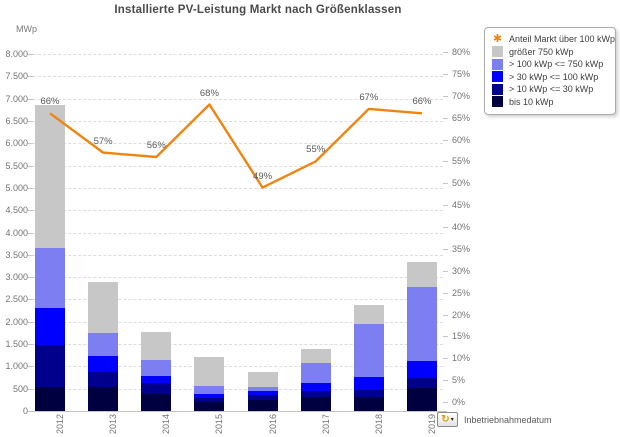 Image resolution: width=620 pixels, height=437 pixels. Describe the element at coordinates (16, 277) in the screenshot. I see `left-axis-tick-label: 3.000` at that location.